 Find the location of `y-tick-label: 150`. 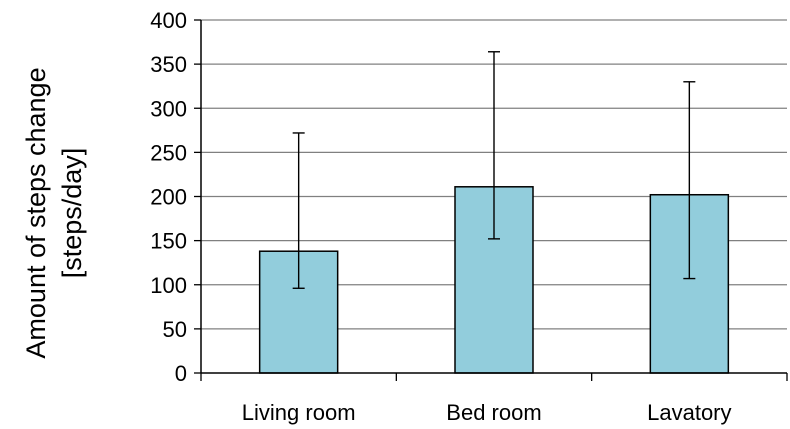

y-tick-label: 150 is located at coordinates (168, 241).